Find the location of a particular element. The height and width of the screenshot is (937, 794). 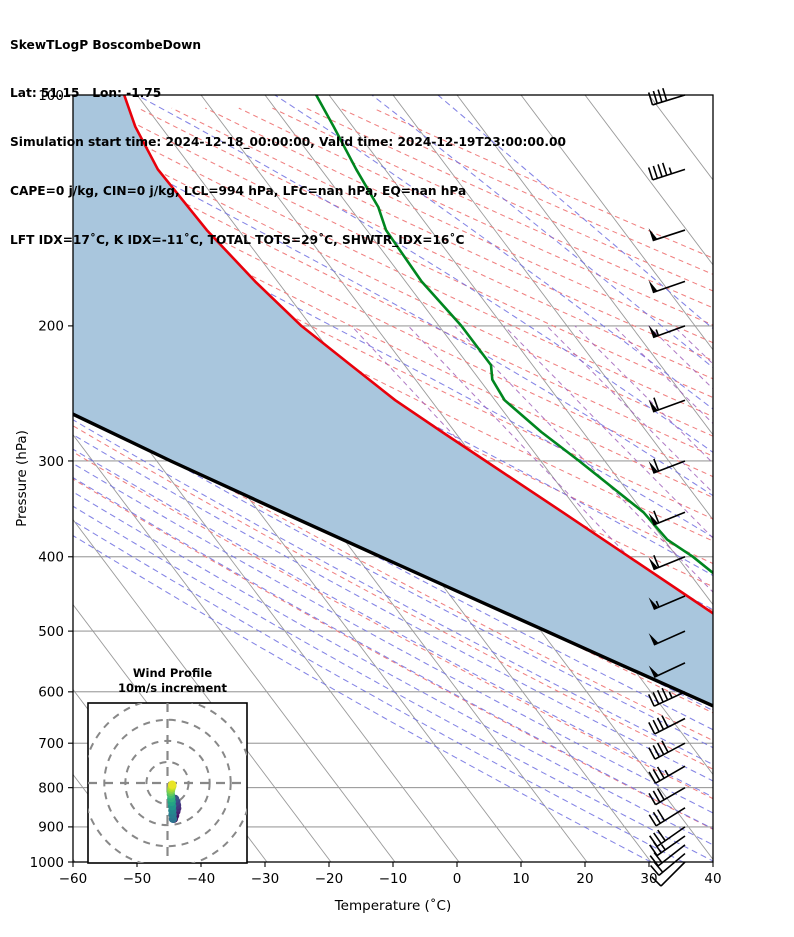

y-tick-label: 100 is located at coordinates (51, 96).